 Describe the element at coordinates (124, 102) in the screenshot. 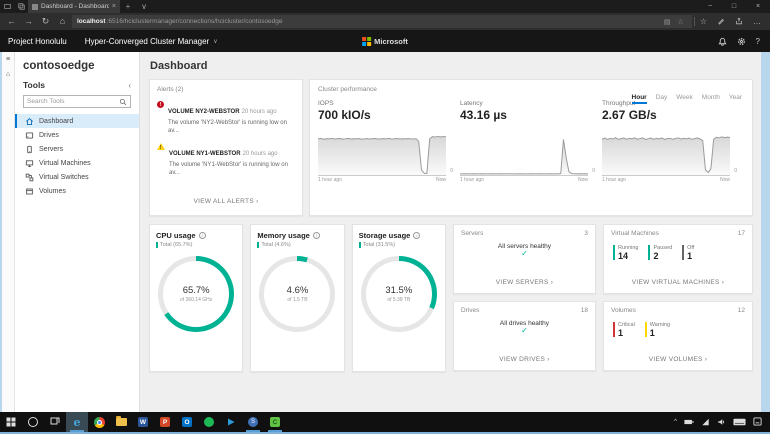

I see `search-icon` at that location.